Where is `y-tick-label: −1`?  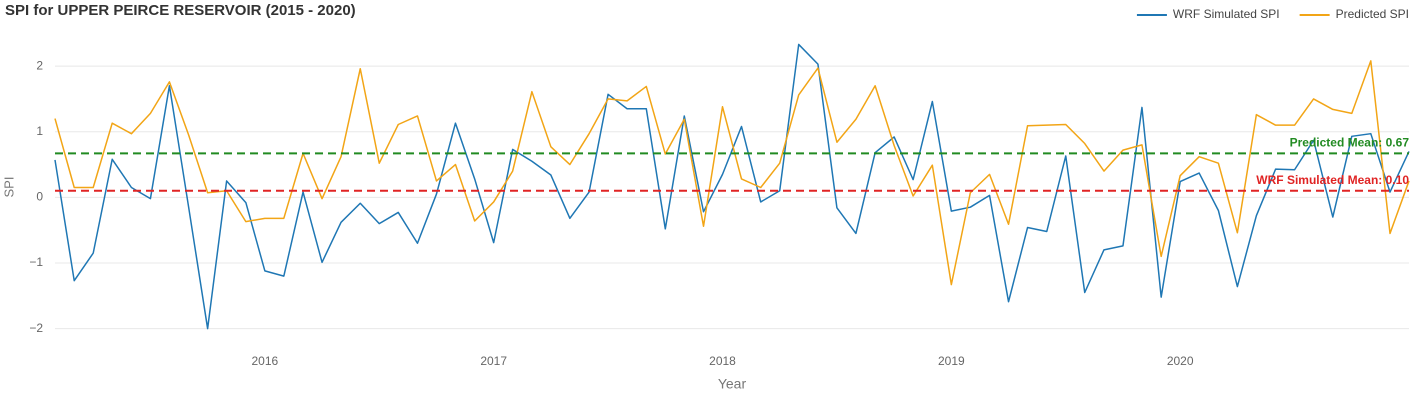 y-tick-label: −1 is located at coordinates (36, 262).